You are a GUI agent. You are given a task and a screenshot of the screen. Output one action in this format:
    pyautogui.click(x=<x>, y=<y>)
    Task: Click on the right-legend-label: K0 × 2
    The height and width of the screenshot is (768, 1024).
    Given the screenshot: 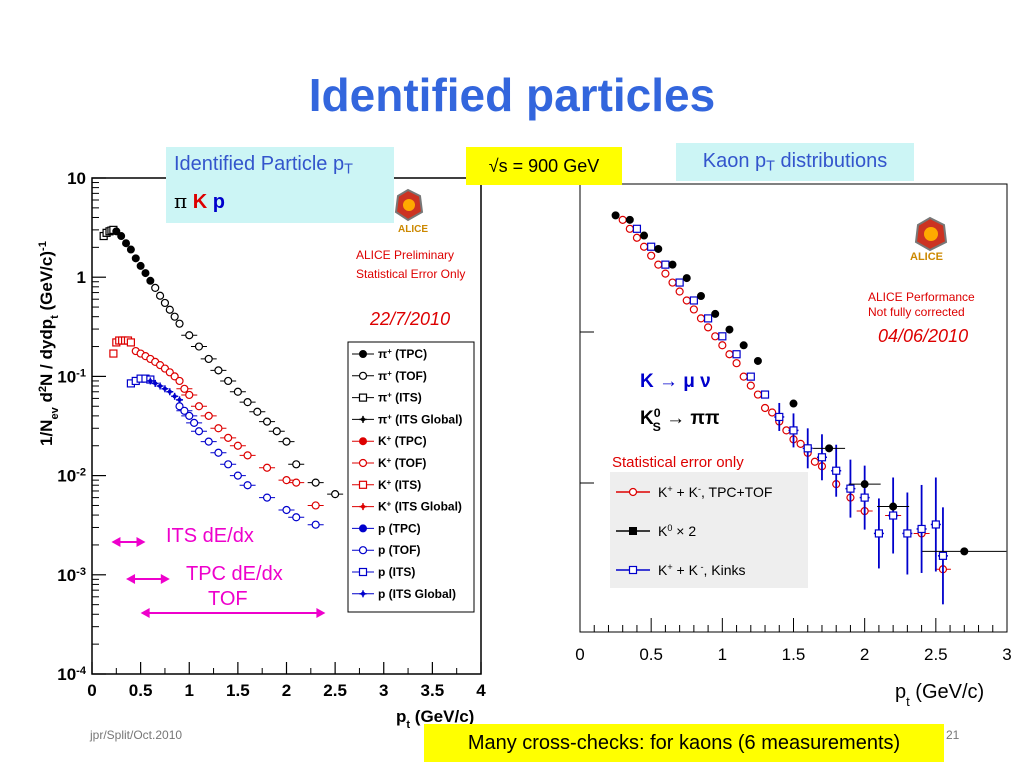 What is the action you would take?
    pyautogui.click(x=677, y=531)
    